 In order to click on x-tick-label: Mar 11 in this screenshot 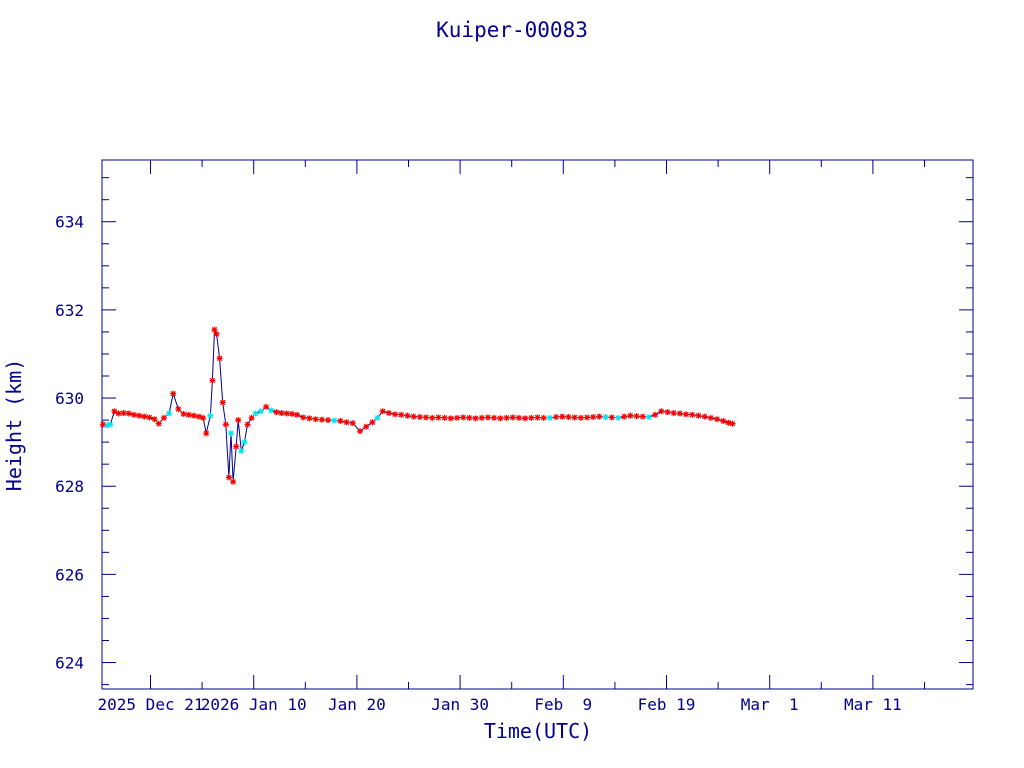, I will do `click(873, 704)`.